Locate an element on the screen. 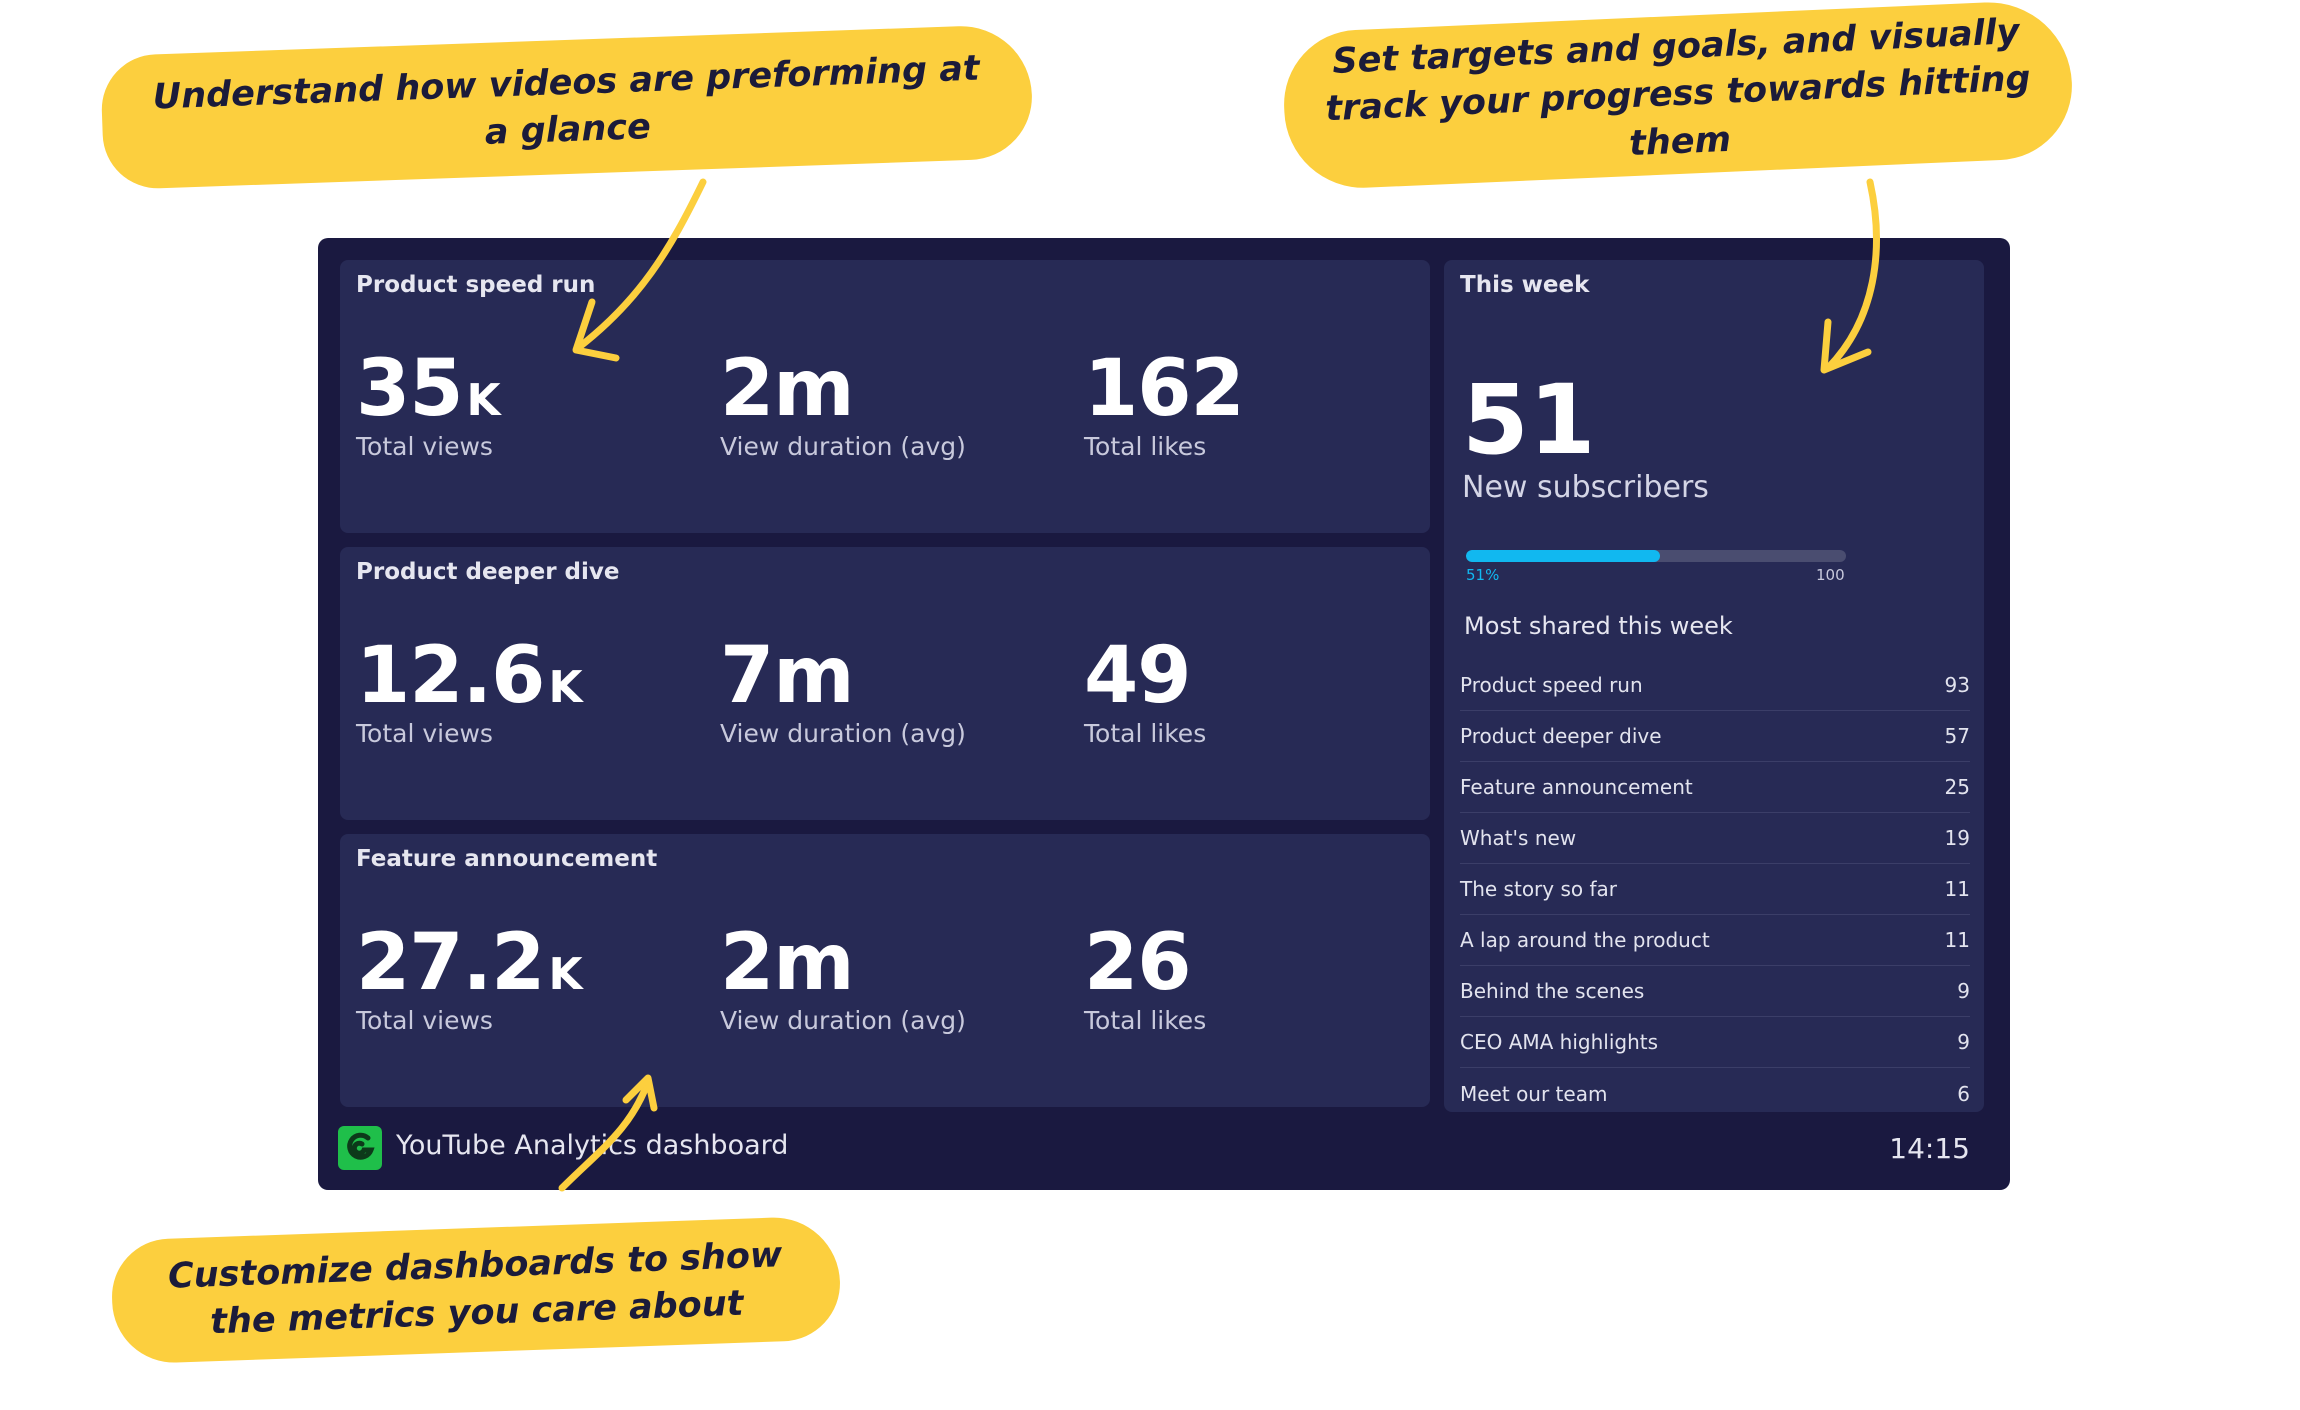 The image size is (2300, 1410). list-item: Meet our team 6 is located at coordinates (1715, 1093).